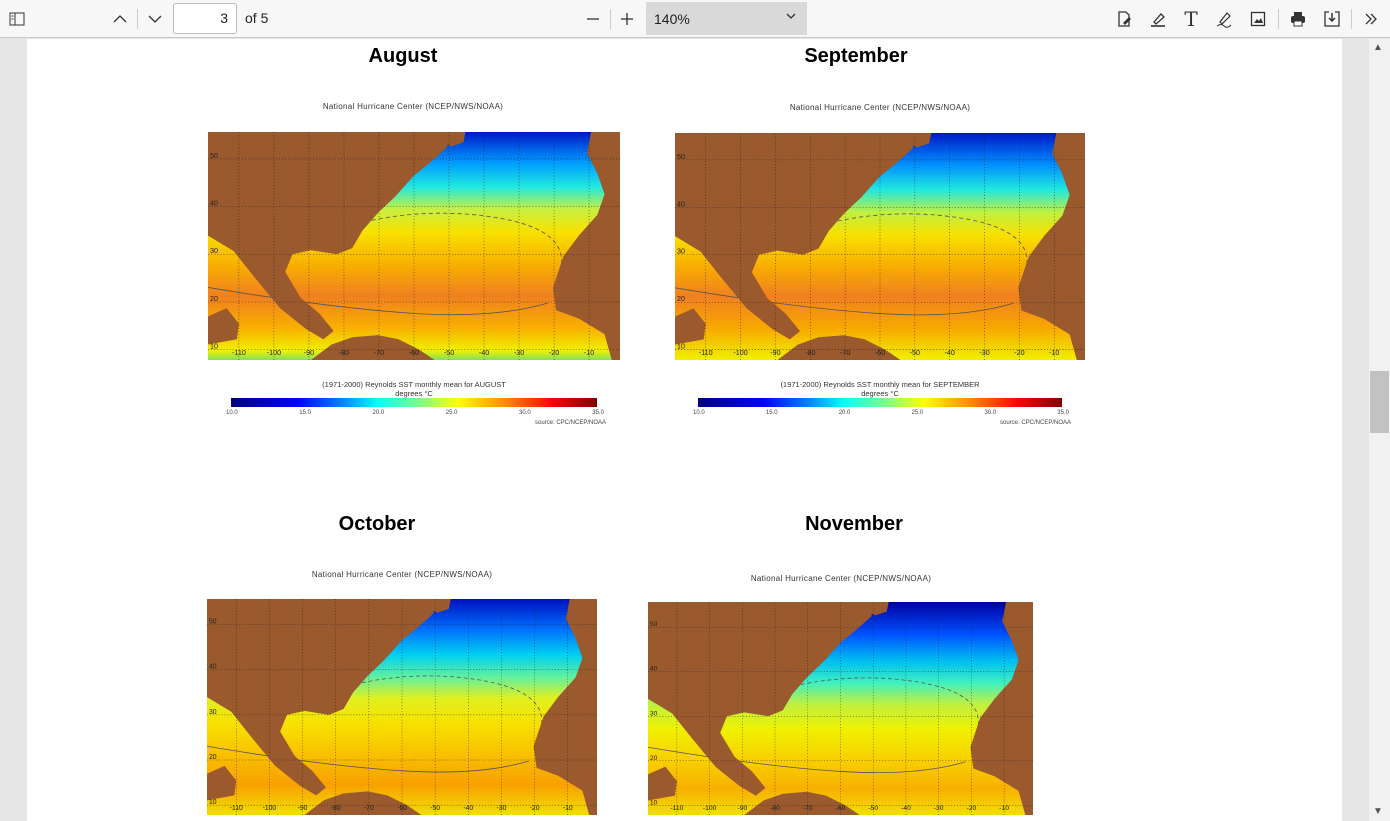  I want to click on zoom-out-button, so click(593, 19).